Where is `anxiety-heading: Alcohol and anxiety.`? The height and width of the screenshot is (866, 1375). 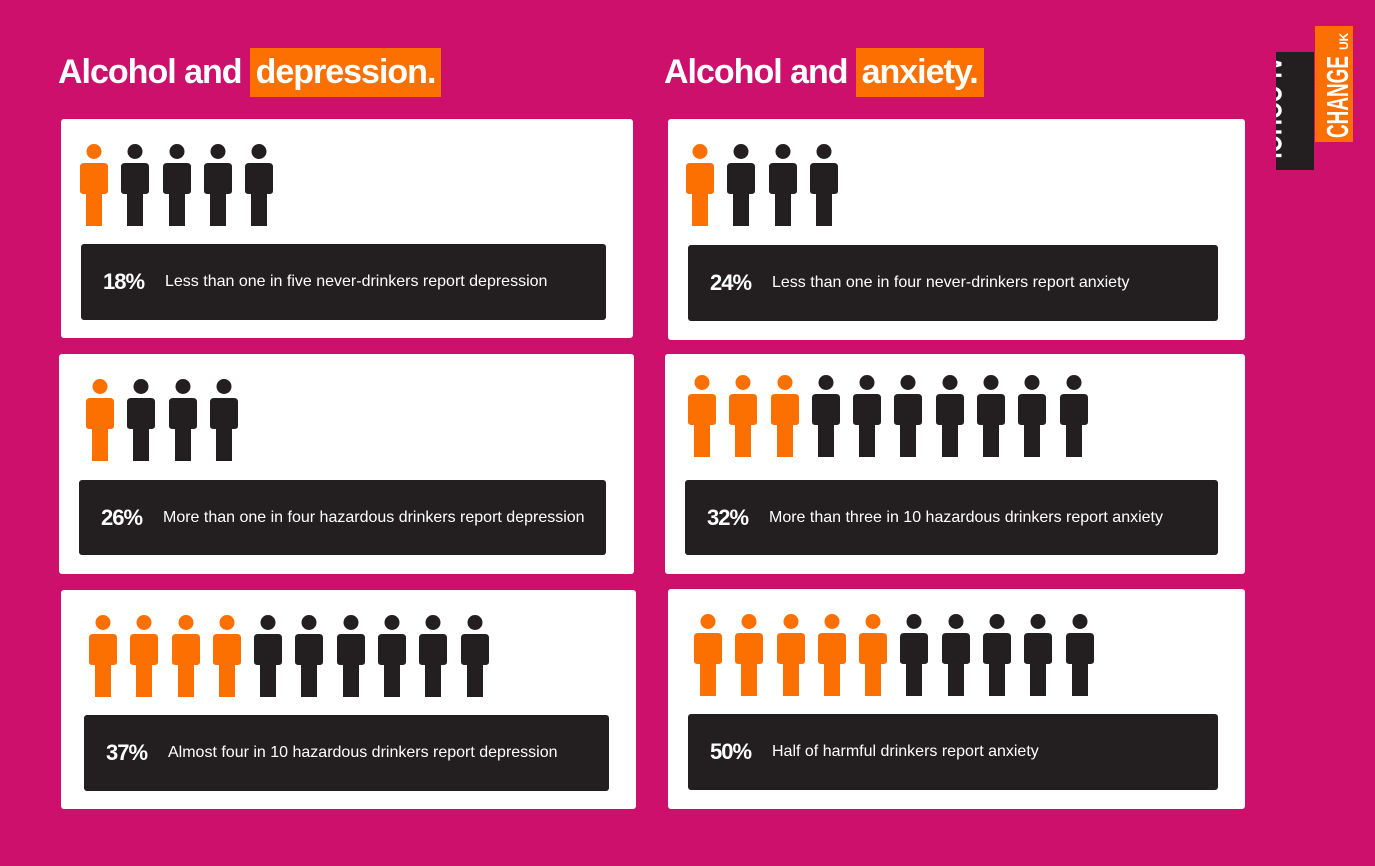
anxiety-heading: Alcohol and anxiety. is located at coordinates (824, 72).